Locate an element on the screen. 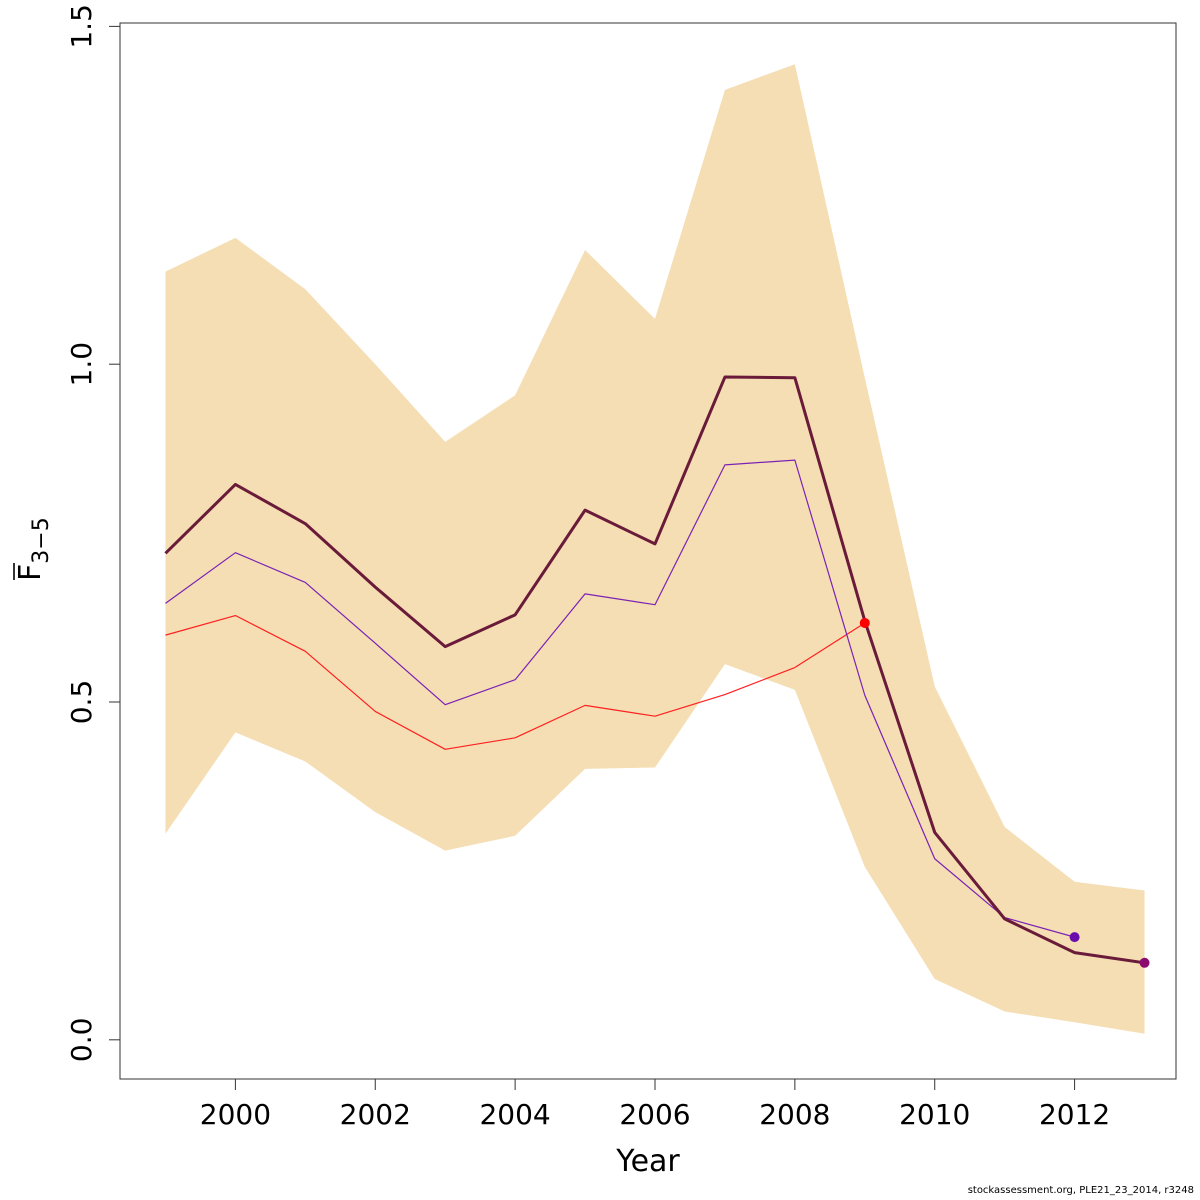 This screenshot has height=1200, width=1200. x-axis: 2000 2002 2004 2006 2008 2010 2012 is located at coordinates (655, 1105).